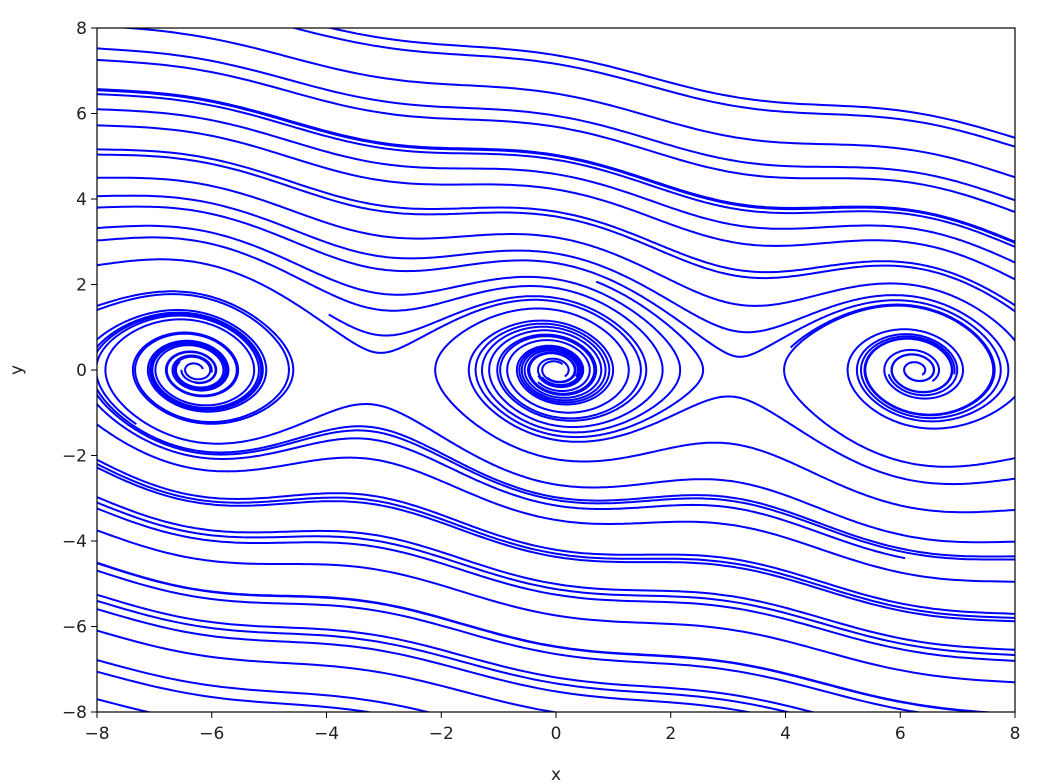 This screenshot has height=784, width=1057. Describe the element at coordinates (74, 542) in the screenshot. I see `y-tick-label: −4` at that location.